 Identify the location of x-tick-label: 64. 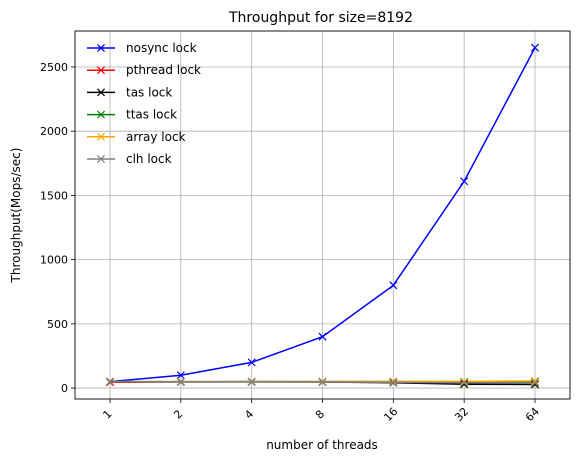
(532, 414).